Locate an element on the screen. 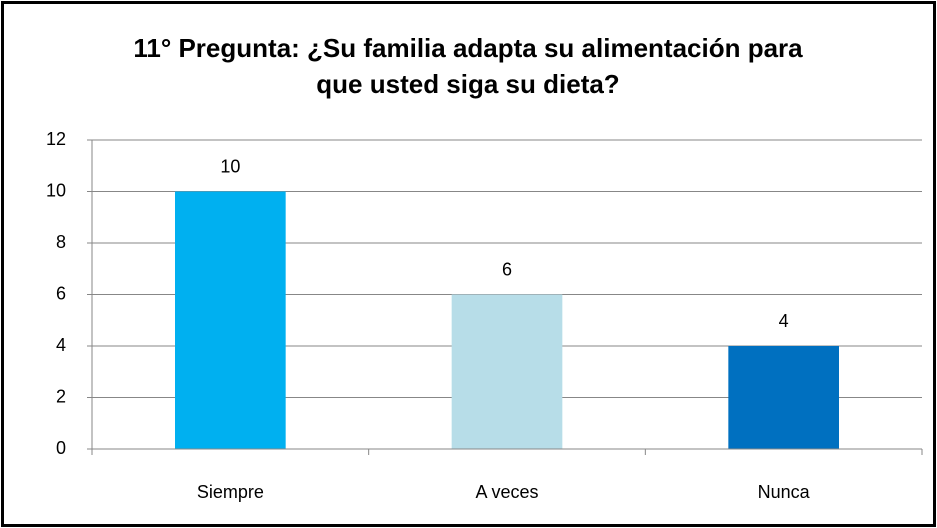 This screenshot has height=528, width=937. y-tick-label: 4 is located at coordinates (61, 345).